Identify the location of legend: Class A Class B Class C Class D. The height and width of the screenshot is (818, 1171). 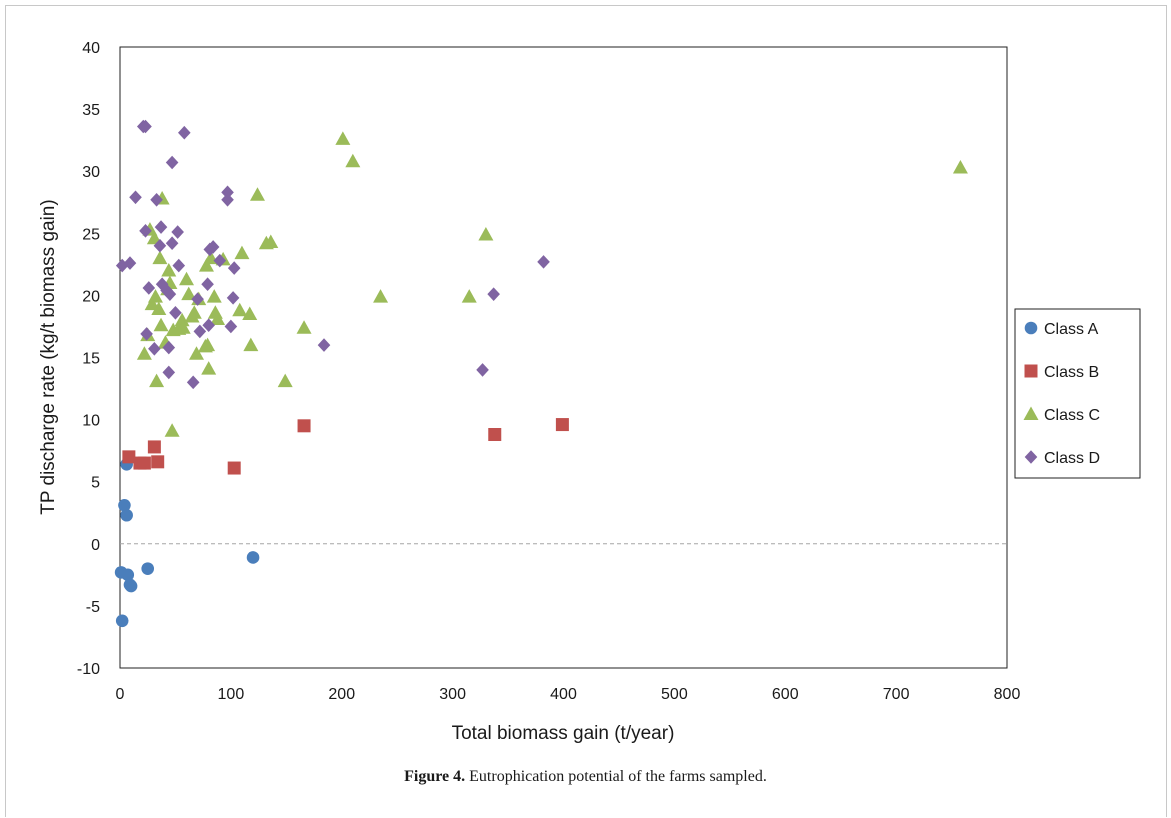
(1077, 393).